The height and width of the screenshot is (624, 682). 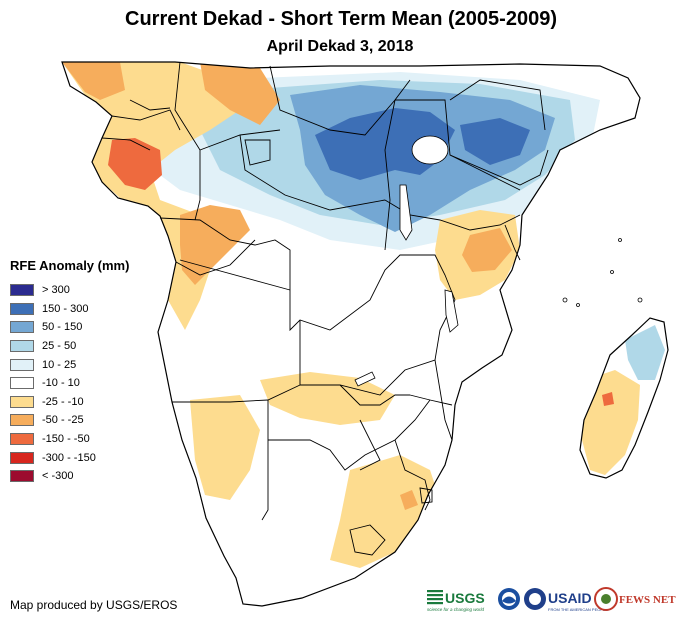 What do you see at coordinates (451, 311) in the screenshot?
I see `lake-malawi` at bounding box center [451, 311].